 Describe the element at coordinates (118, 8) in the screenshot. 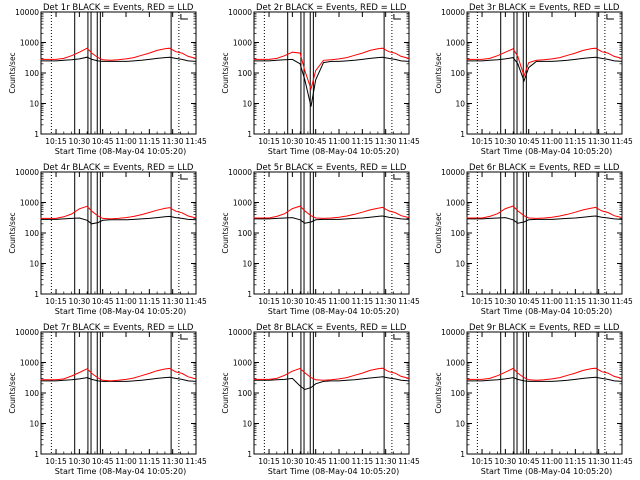

I see `panel-title: Det 1r BLACK = Events, RED = LLD` at that location.